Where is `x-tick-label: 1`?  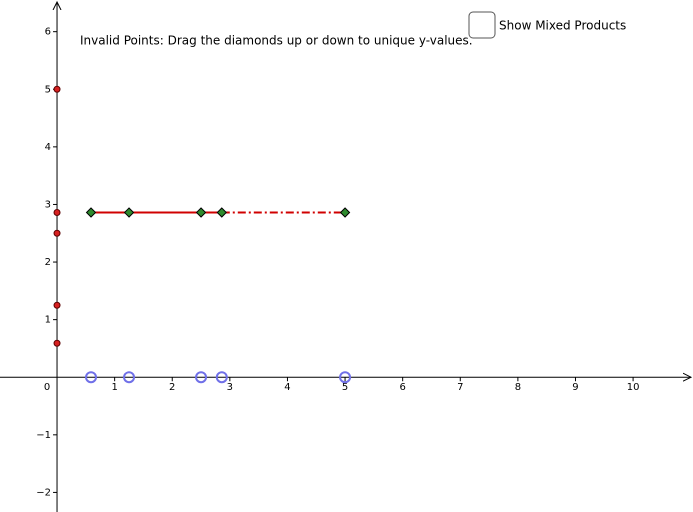 x-tick-label: 1 is located at coordinates (114, 387).